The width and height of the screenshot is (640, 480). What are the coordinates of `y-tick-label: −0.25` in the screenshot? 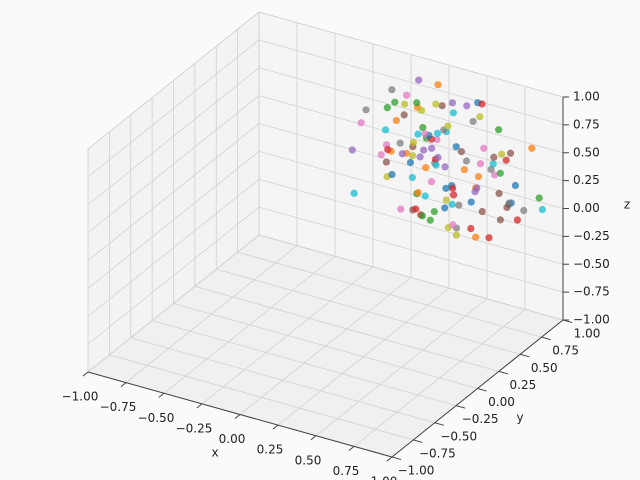 It's located at (480, 419).